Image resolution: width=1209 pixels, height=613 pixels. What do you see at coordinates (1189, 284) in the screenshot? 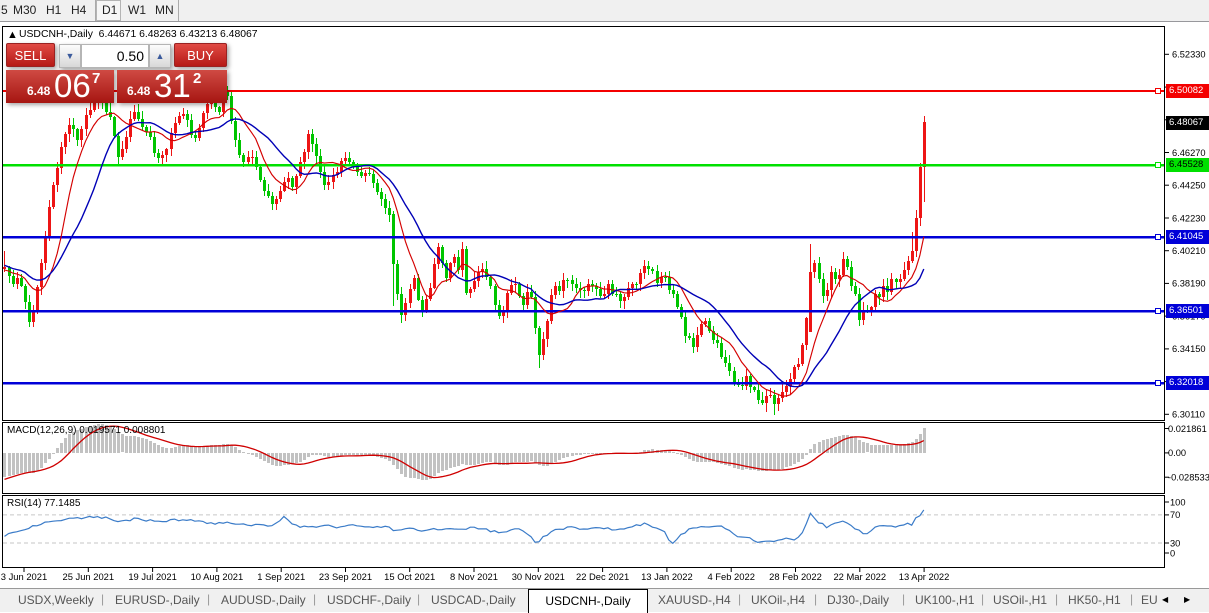
I see `svg-text: 6.38190` at bounding box center [1189, 284].